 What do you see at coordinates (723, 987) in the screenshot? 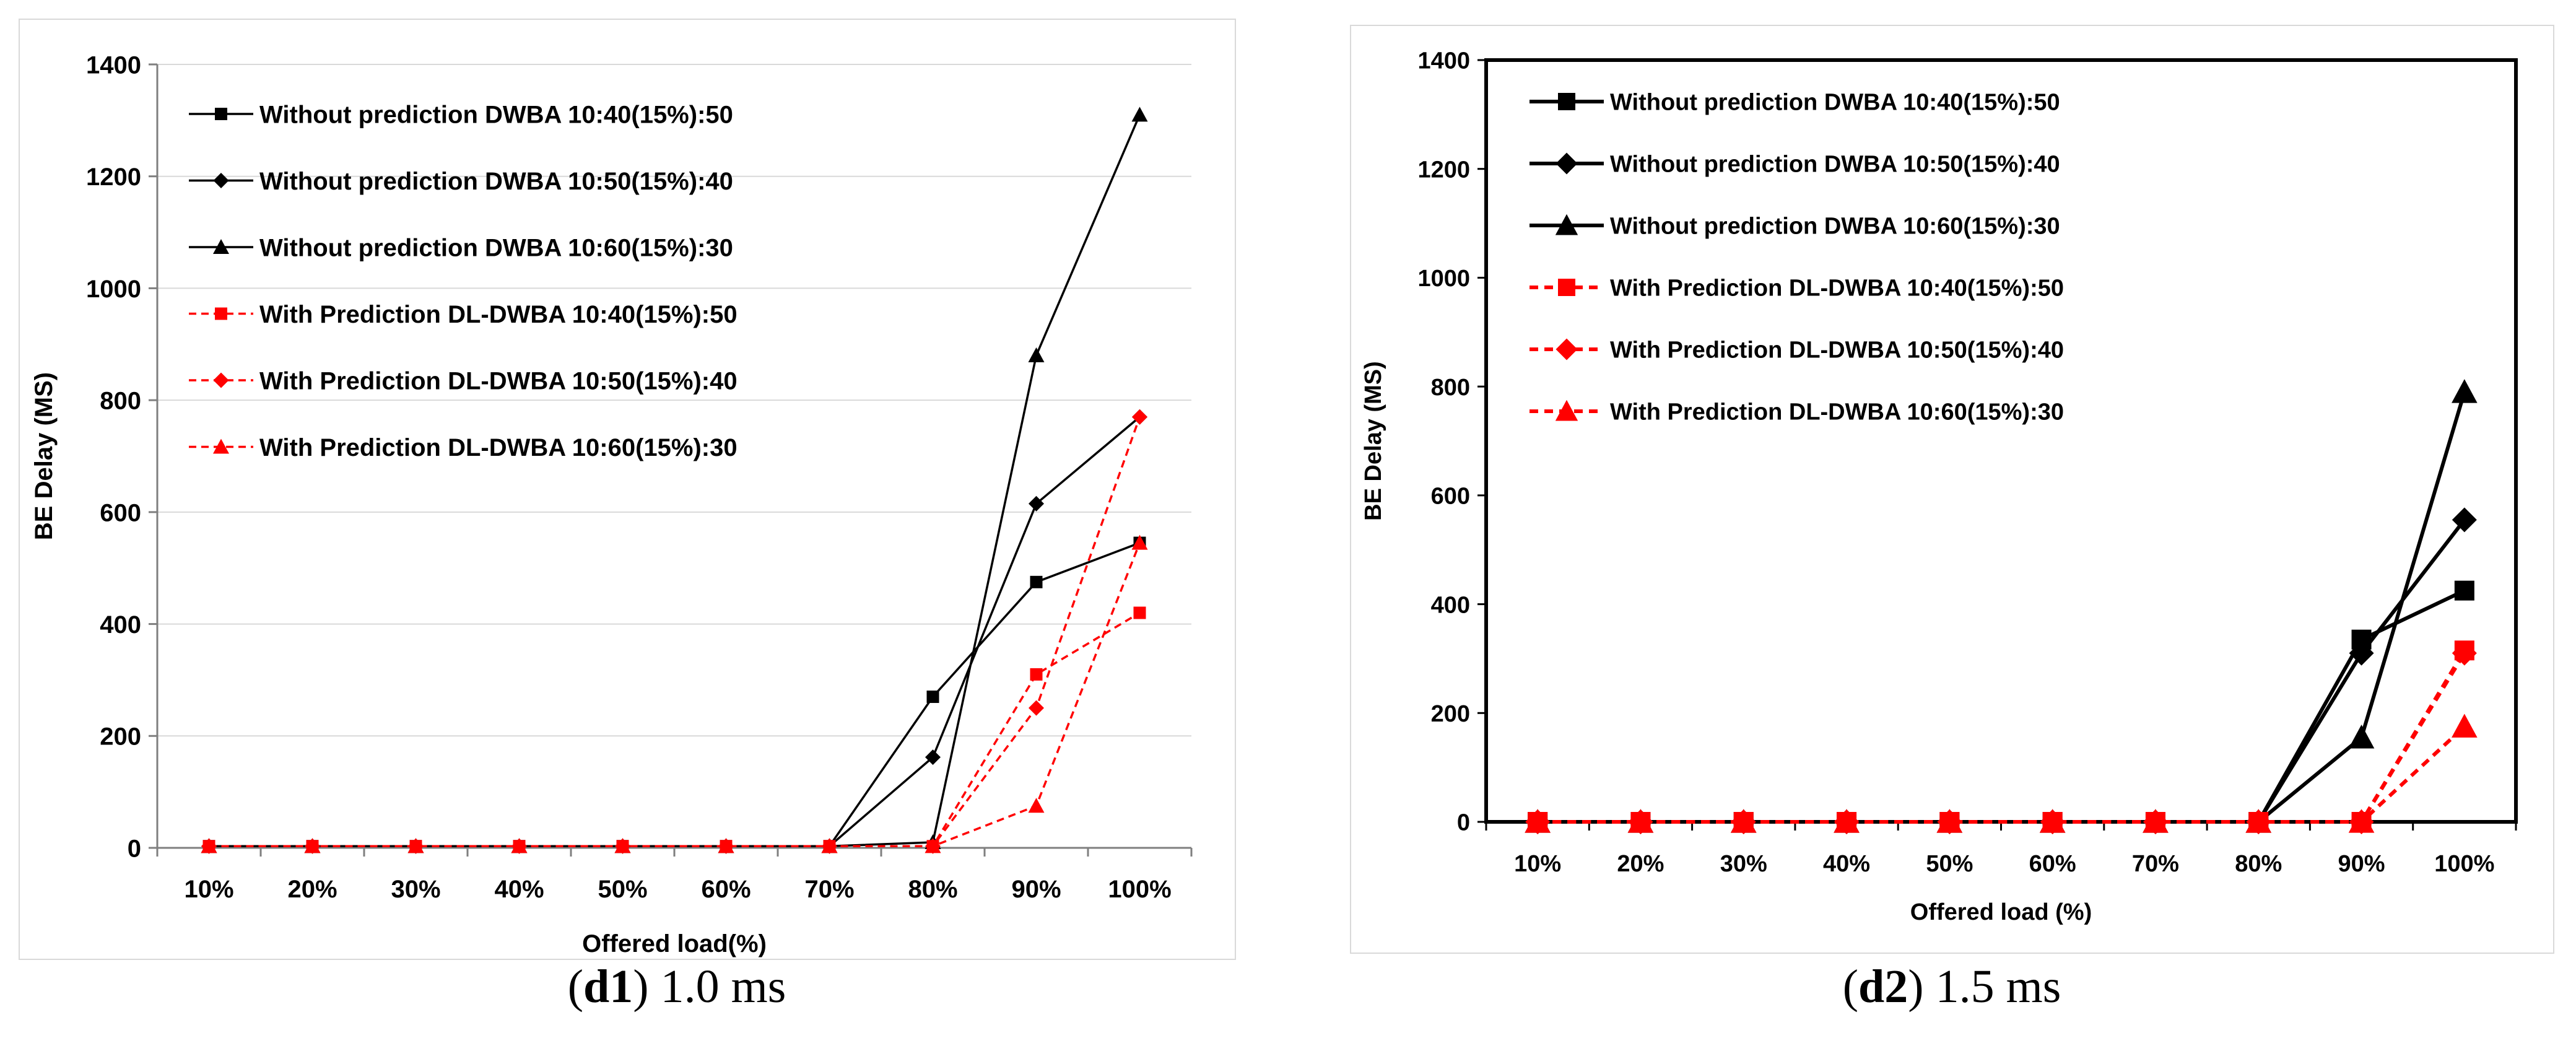
I see `caption-d1-text: 1.0 ms` at bounding box center [723, 987].